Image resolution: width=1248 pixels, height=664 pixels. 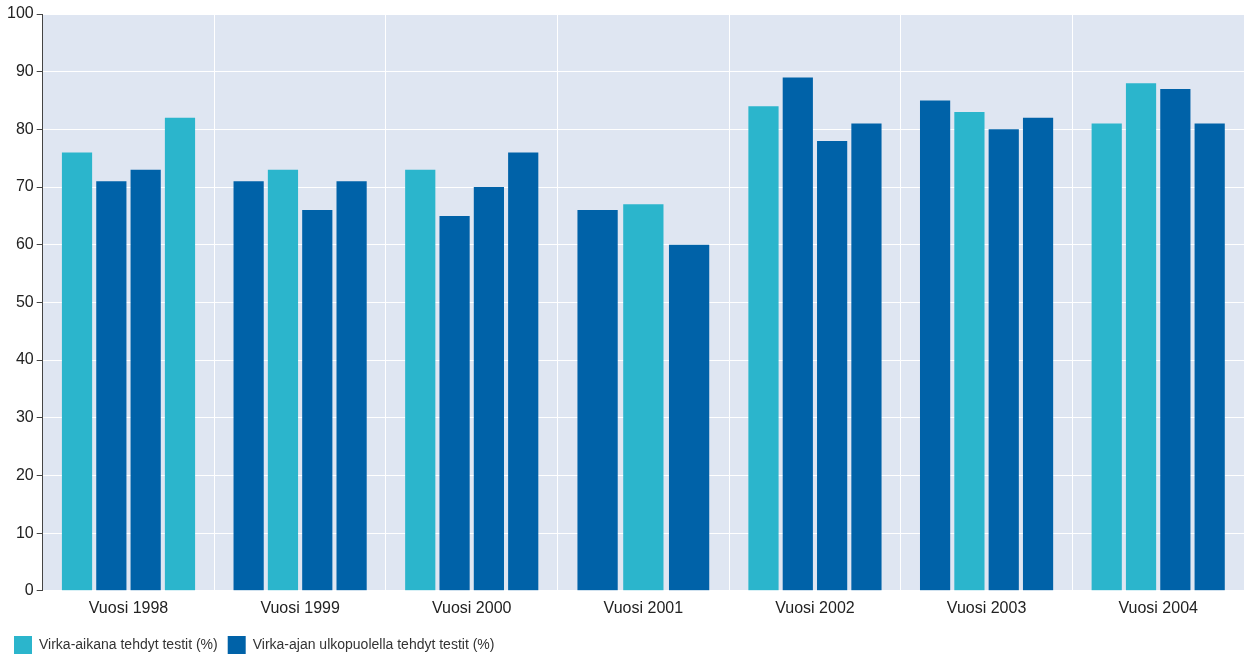 I want to click on x-tick-label: Vuosi 1999, so click(x=300, y=607).